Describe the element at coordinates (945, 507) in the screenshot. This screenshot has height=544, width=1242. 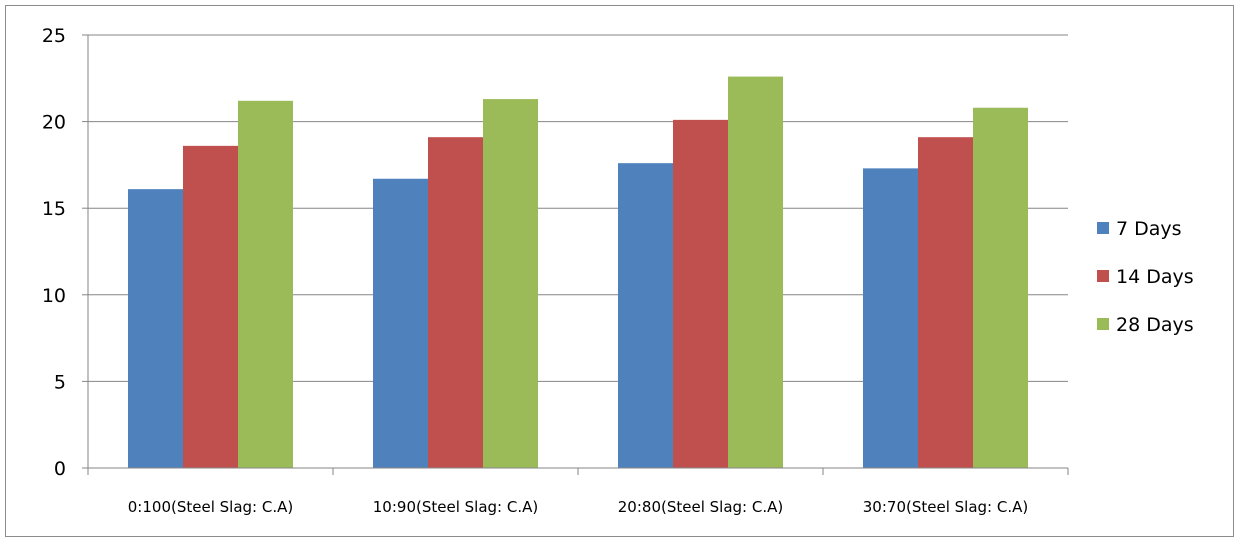
I see `x-category-label: 30:70(Steel Slag: C.A)` at that location.